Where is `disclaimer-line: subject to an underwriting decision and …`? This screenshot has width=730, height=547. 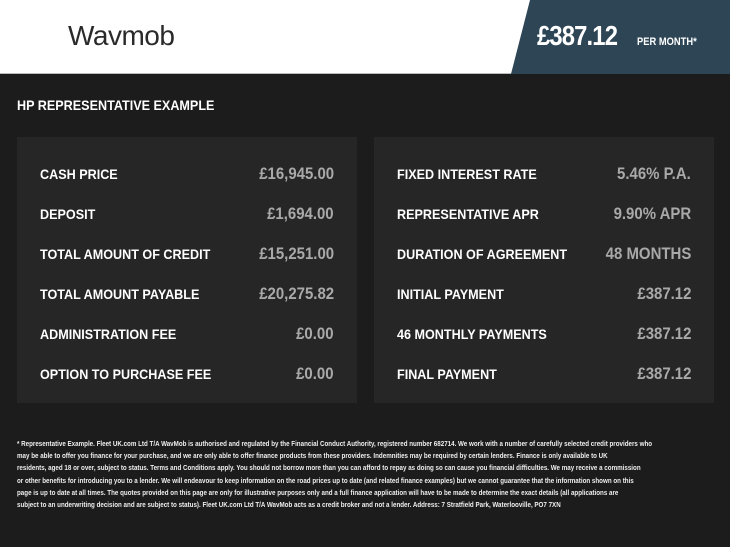 disclaimer-line: subject to an underwriting decision and … is located at coordinates (289, 504).